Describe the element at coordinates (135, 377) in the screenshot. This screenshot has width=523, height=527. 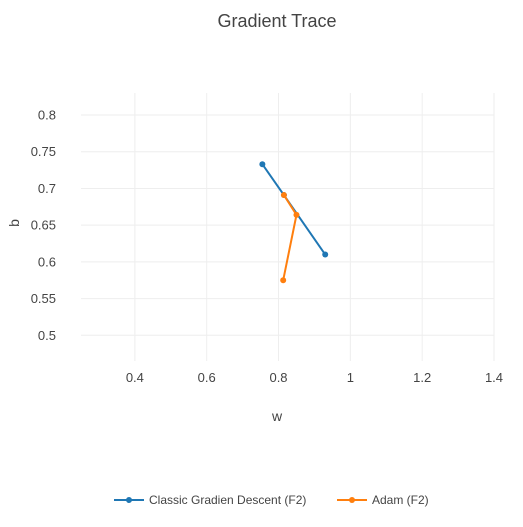
I see `x-tick-label: 0.4` at that location.